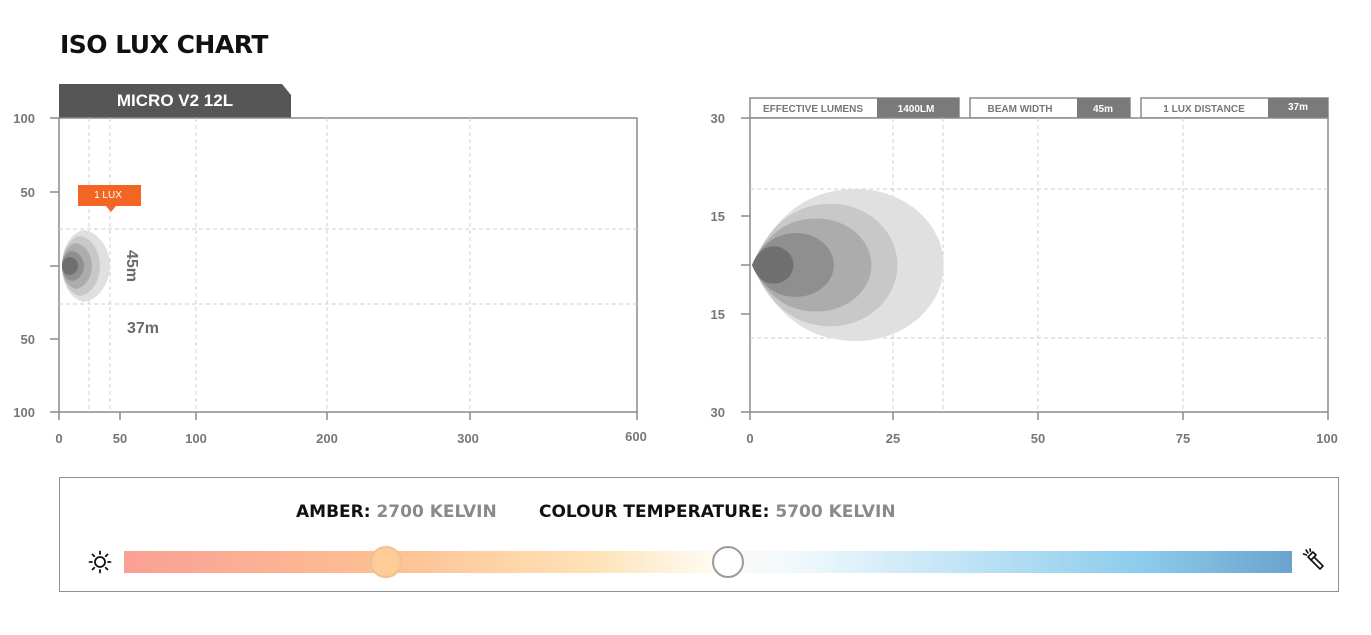  Describe the element at coordinates (131, 266) in the screenshot. I see `beam-width-annotation: 45m` at that location.